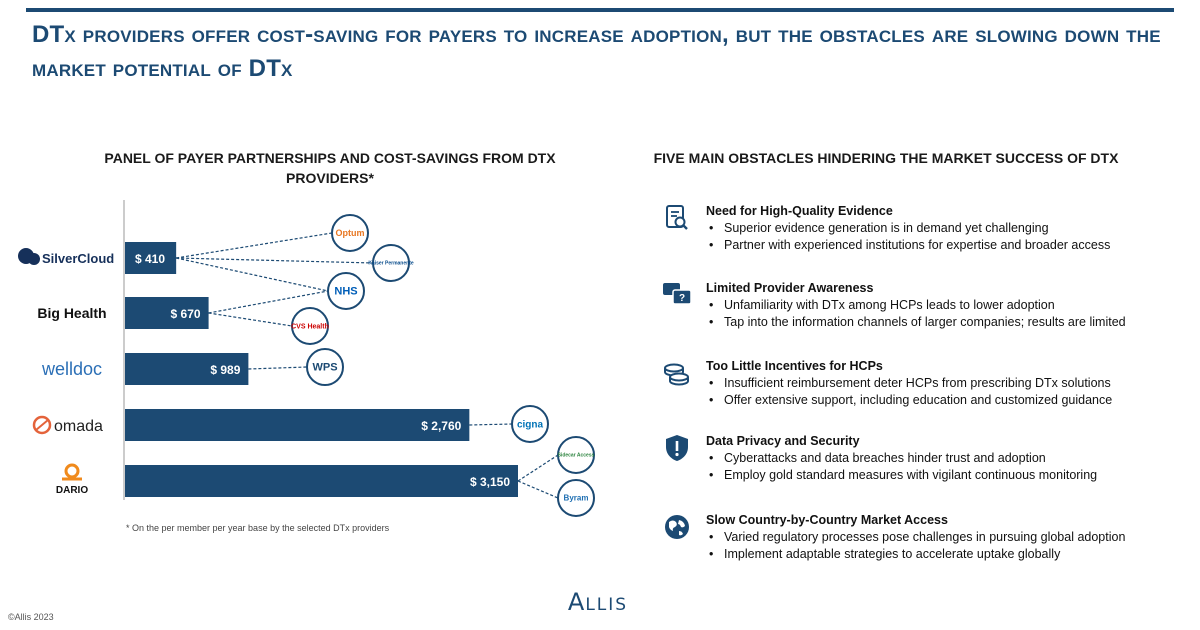 Image resolution: width=1200 pixels, height=630 pixels. I want to click on copyright: ©Allis 2023, so click(31, 617).